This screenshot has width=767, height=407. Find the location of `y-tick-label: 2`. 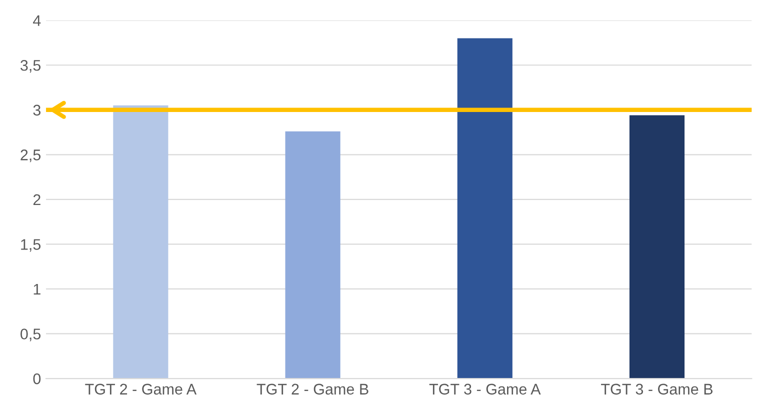

y-tick-label: 2 is located at coordinates (36, 199).